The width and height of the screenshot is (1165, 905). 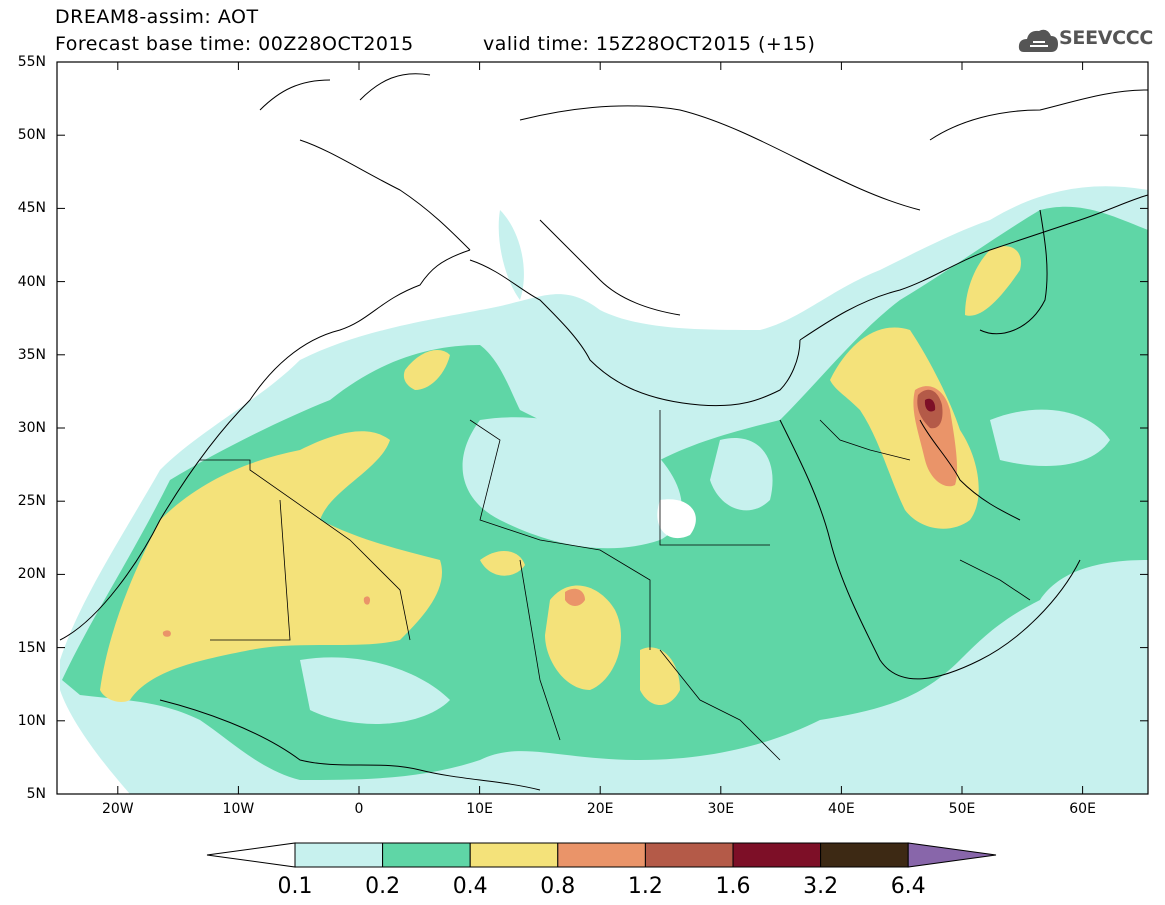 I want to click on valid-time: valid time: 15Z28OCT2015 (+15), so click(x=649, y=44).